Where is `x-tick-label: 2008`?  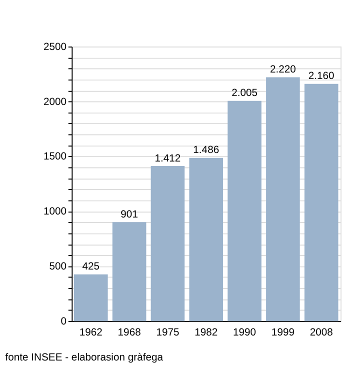 x-tick-label: 2008 is located at coordinates (322, 333).